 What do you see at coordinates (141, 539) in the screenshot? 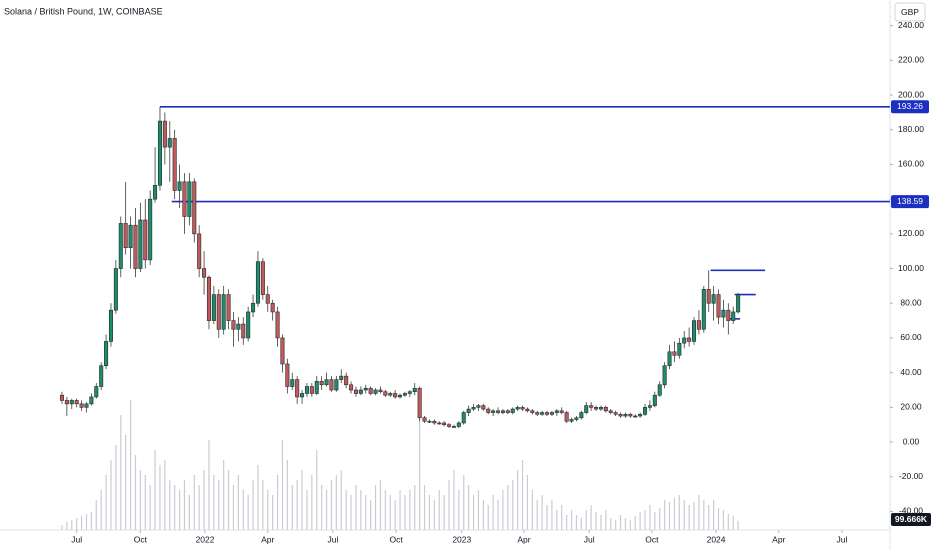
I see `x-tick-label: Oct` at bounding box center [141, 539].